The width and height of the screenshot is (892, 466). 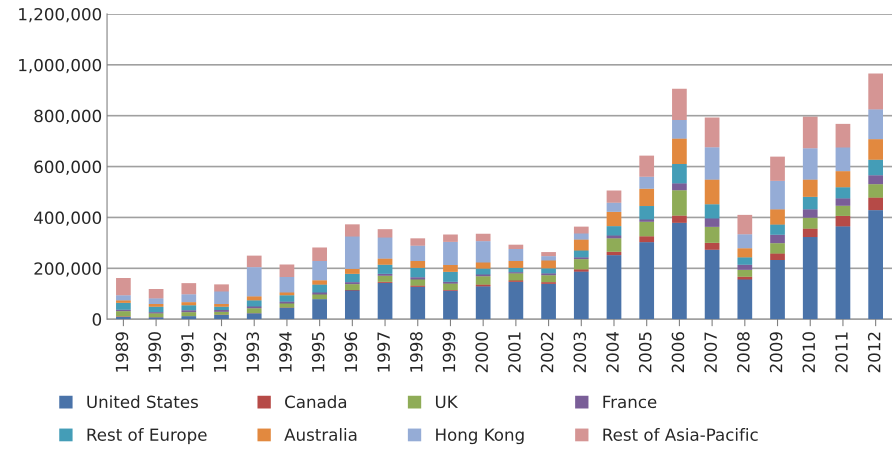 What do you see at coordinates (710, 352) in the screenshot?
I see `x-tick-label: 2007` at bounding box center [710, 352].